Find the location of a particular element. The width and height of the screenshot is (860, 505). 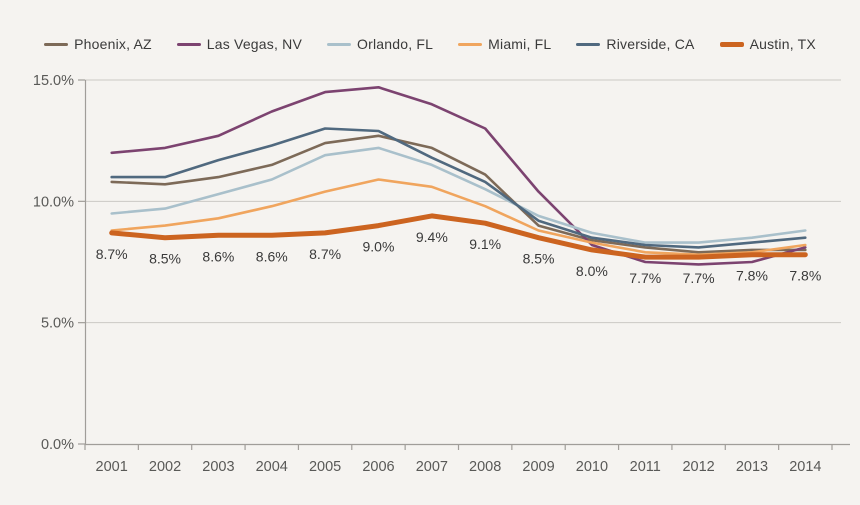

data-label: 8.0% is located at coordinates (592, 271).